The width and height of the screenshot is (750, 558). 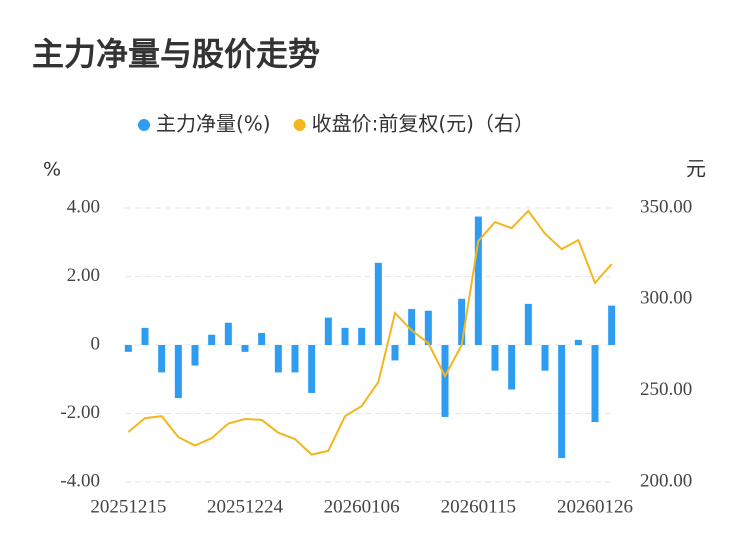 I want to click on legend-label: 主力净量(%), so click(x=213, y=124).